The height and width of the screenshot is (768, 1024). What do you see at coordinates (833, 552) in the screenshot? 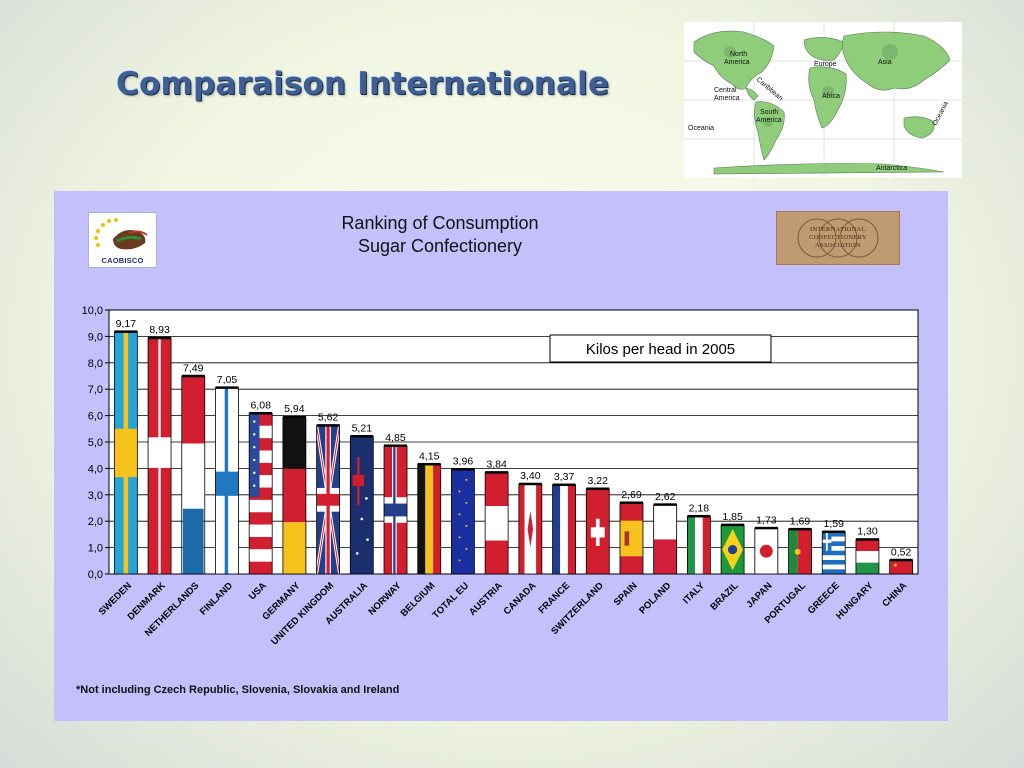
I see `bar-greece` at bounding box center [833, 552].